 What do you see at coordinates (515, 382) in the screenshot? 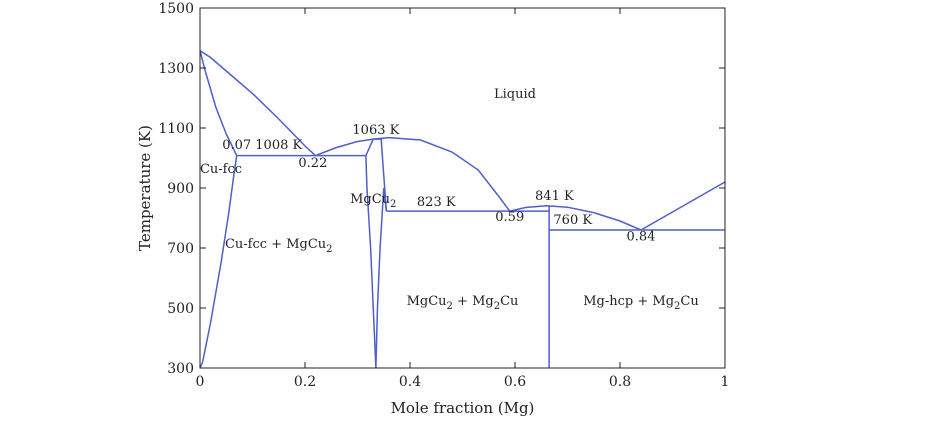
I see `x-tick-label: 0.6` at bounding box center [515, 382].